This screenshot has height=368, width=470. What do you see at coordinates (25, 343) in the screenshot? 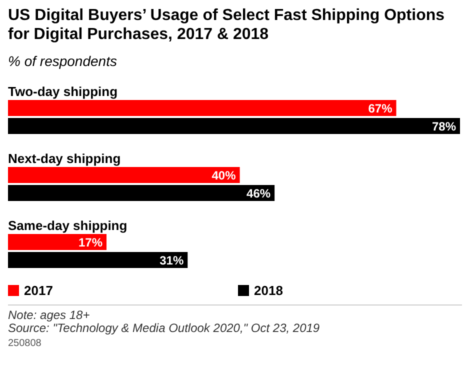
I see `text: 250808` at bounding box center [25, 343].